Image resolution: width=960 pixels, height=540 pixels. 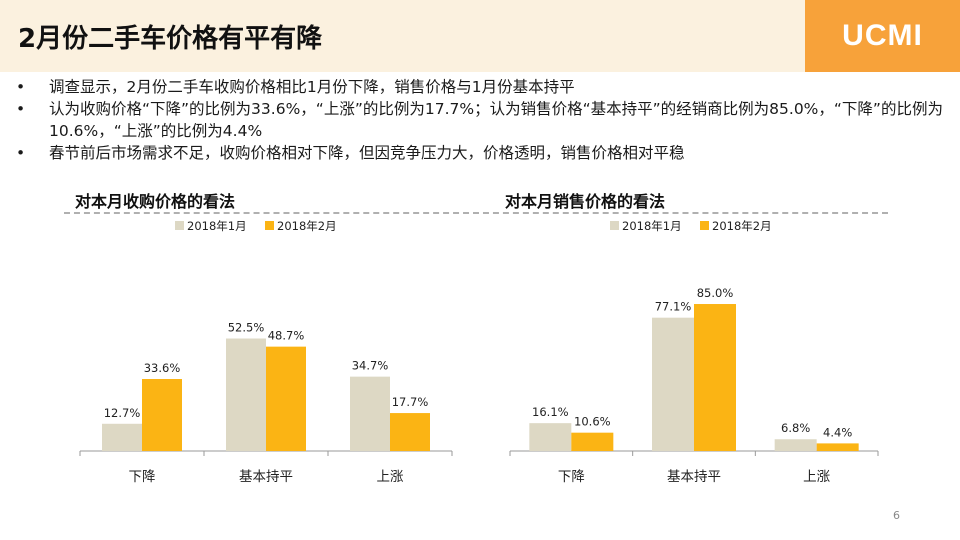 I want to click on data-label: 33.6%, so click(x=162, y=368).